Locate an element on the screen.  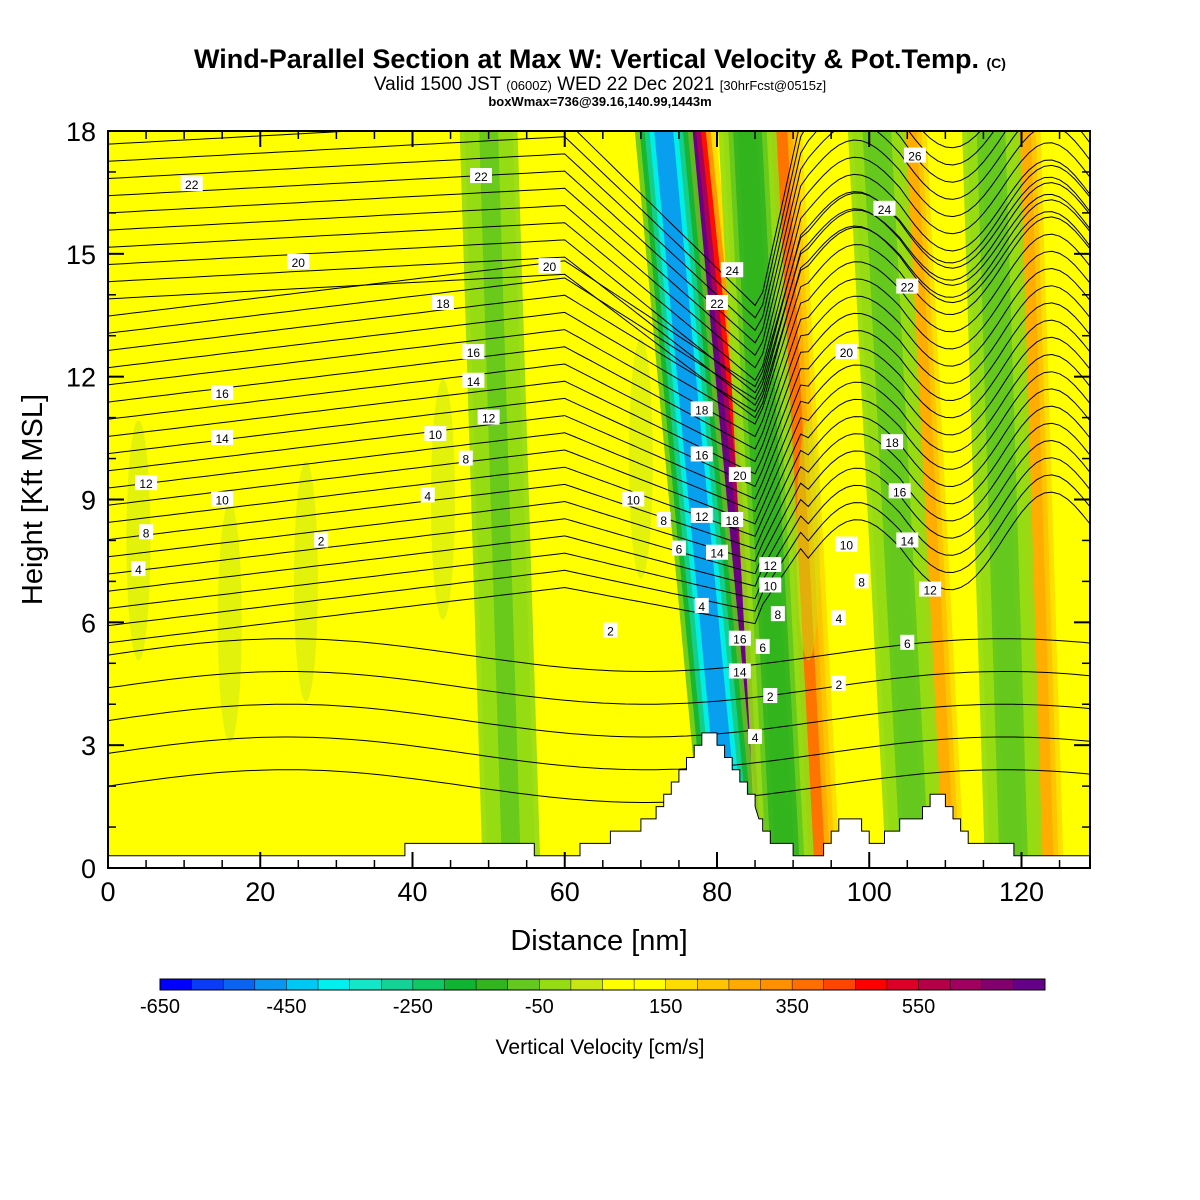
x-tick-label: 80 is located at coordinates (717, 892).